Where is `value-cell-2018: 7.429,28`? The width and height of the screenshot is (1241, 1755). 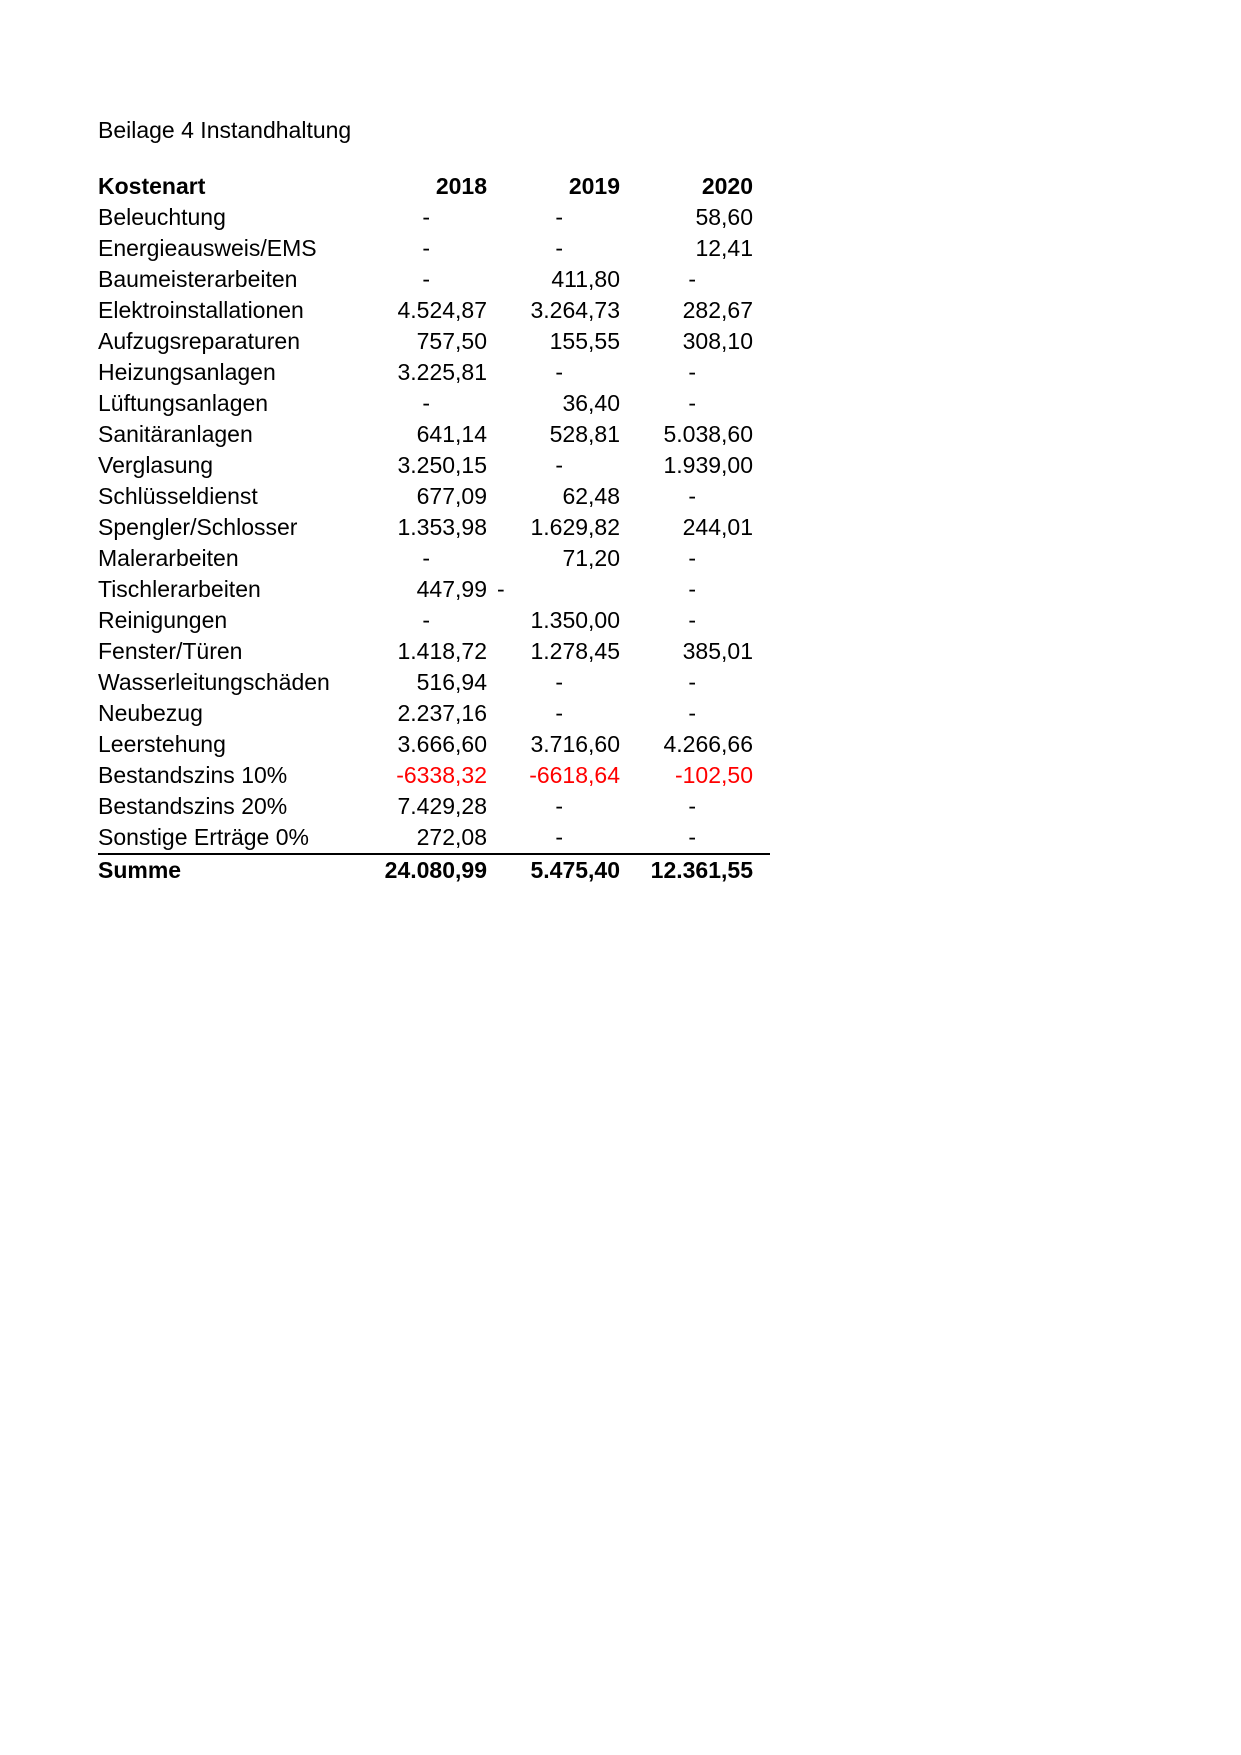 value-cell-2018: 7.429,28 is located at coordinates (442, 806).